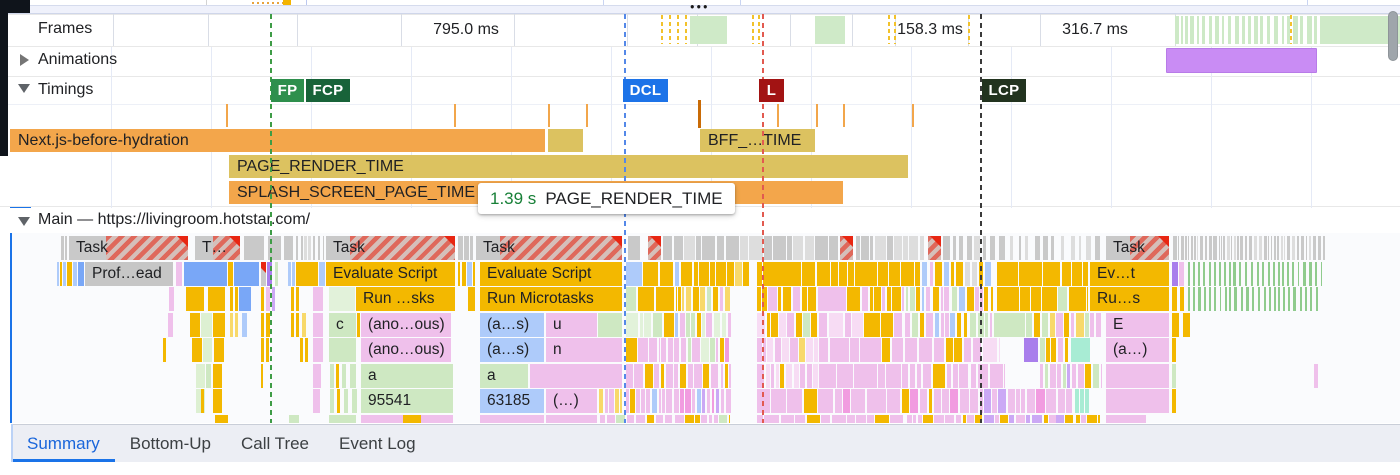  I want to click on flame-bar: 63185, so click(512, 401).